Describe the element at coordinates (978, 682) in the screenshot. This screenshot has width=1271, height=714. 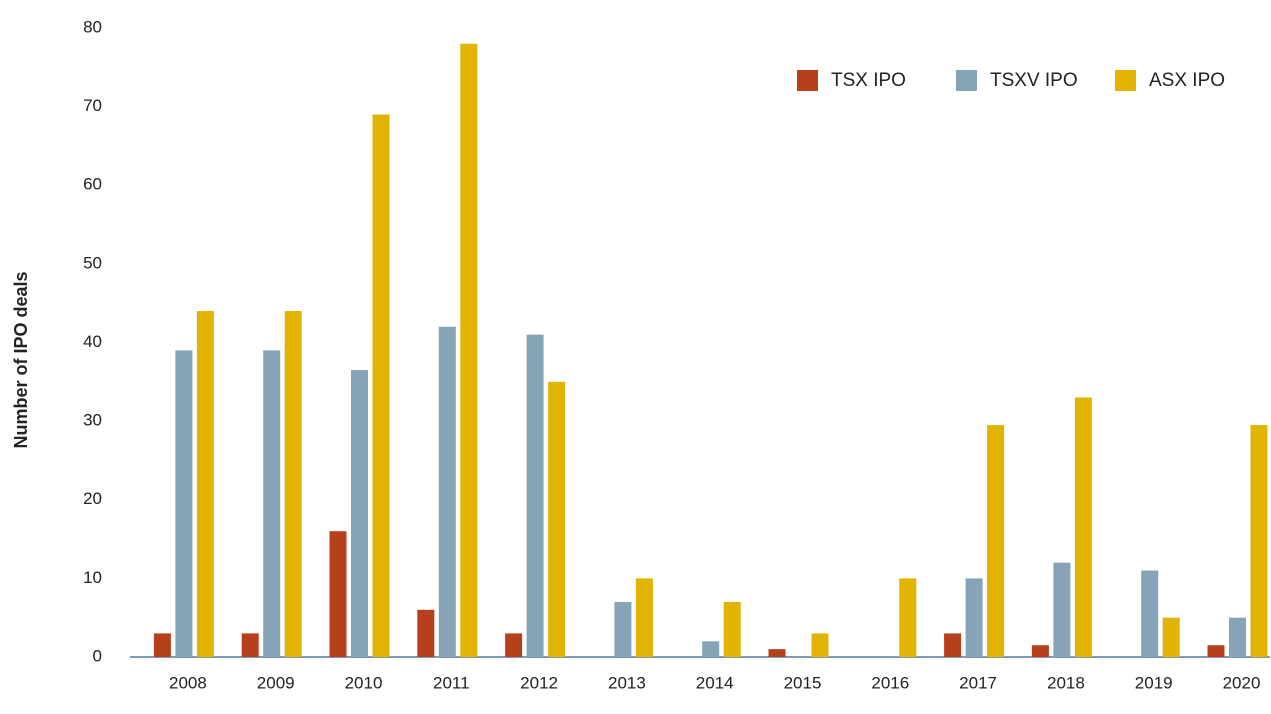
I see `x-tick-label: 2017` at that location.